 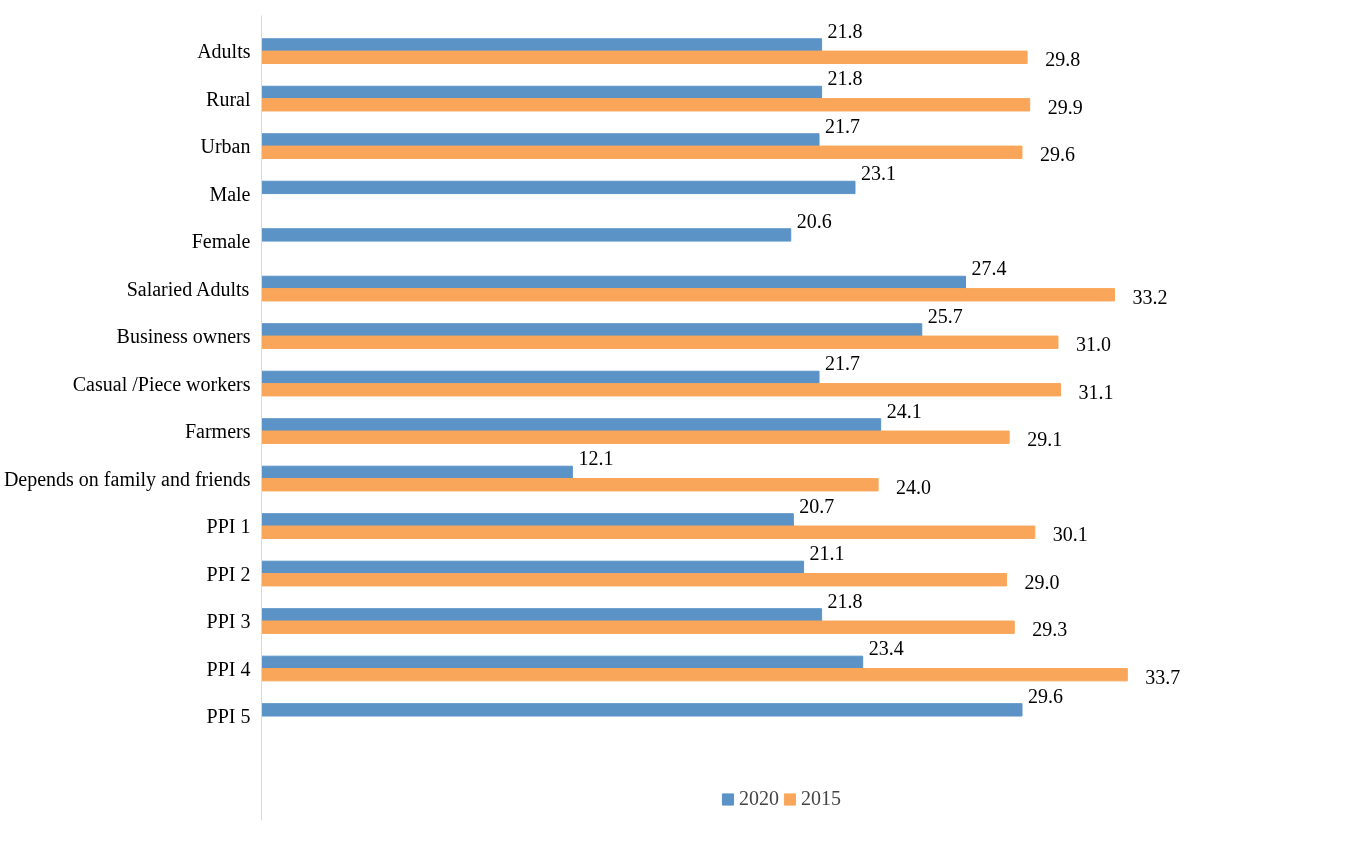 I want to click on data-label: 21.1, so click(x=827, y=553).